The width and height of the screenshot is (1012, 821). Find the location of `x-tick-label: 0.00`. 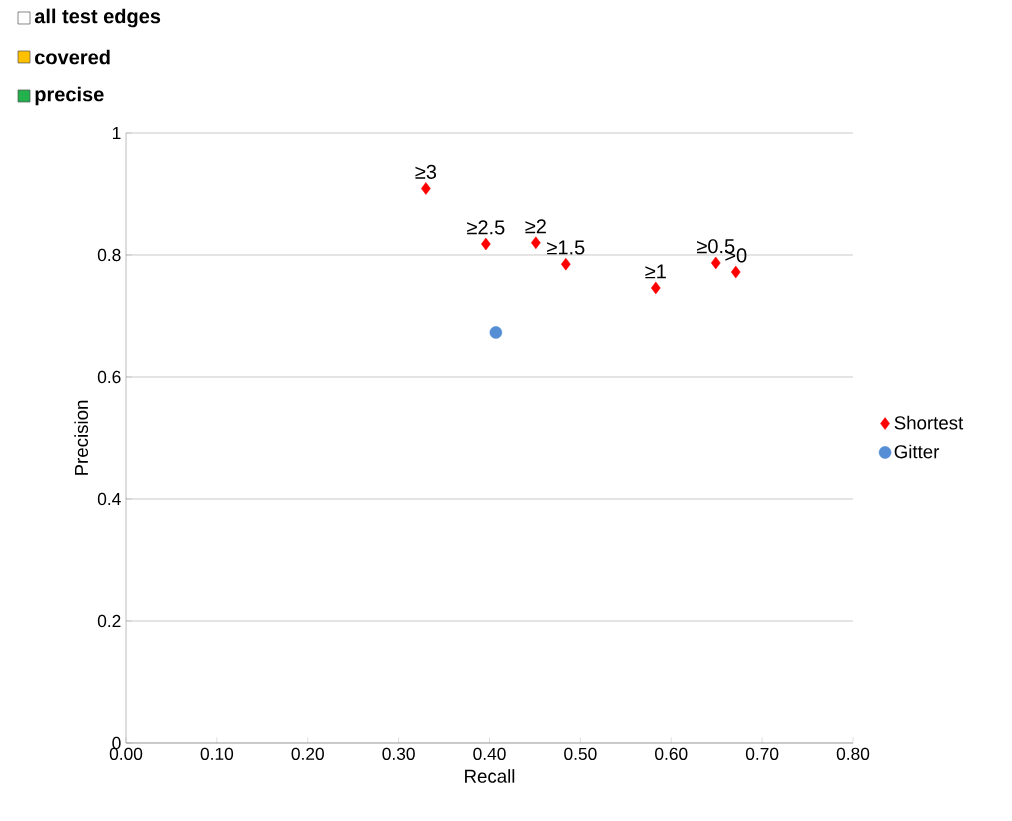

x-tick-label: 0.00 is located at coordinates (126, 753).